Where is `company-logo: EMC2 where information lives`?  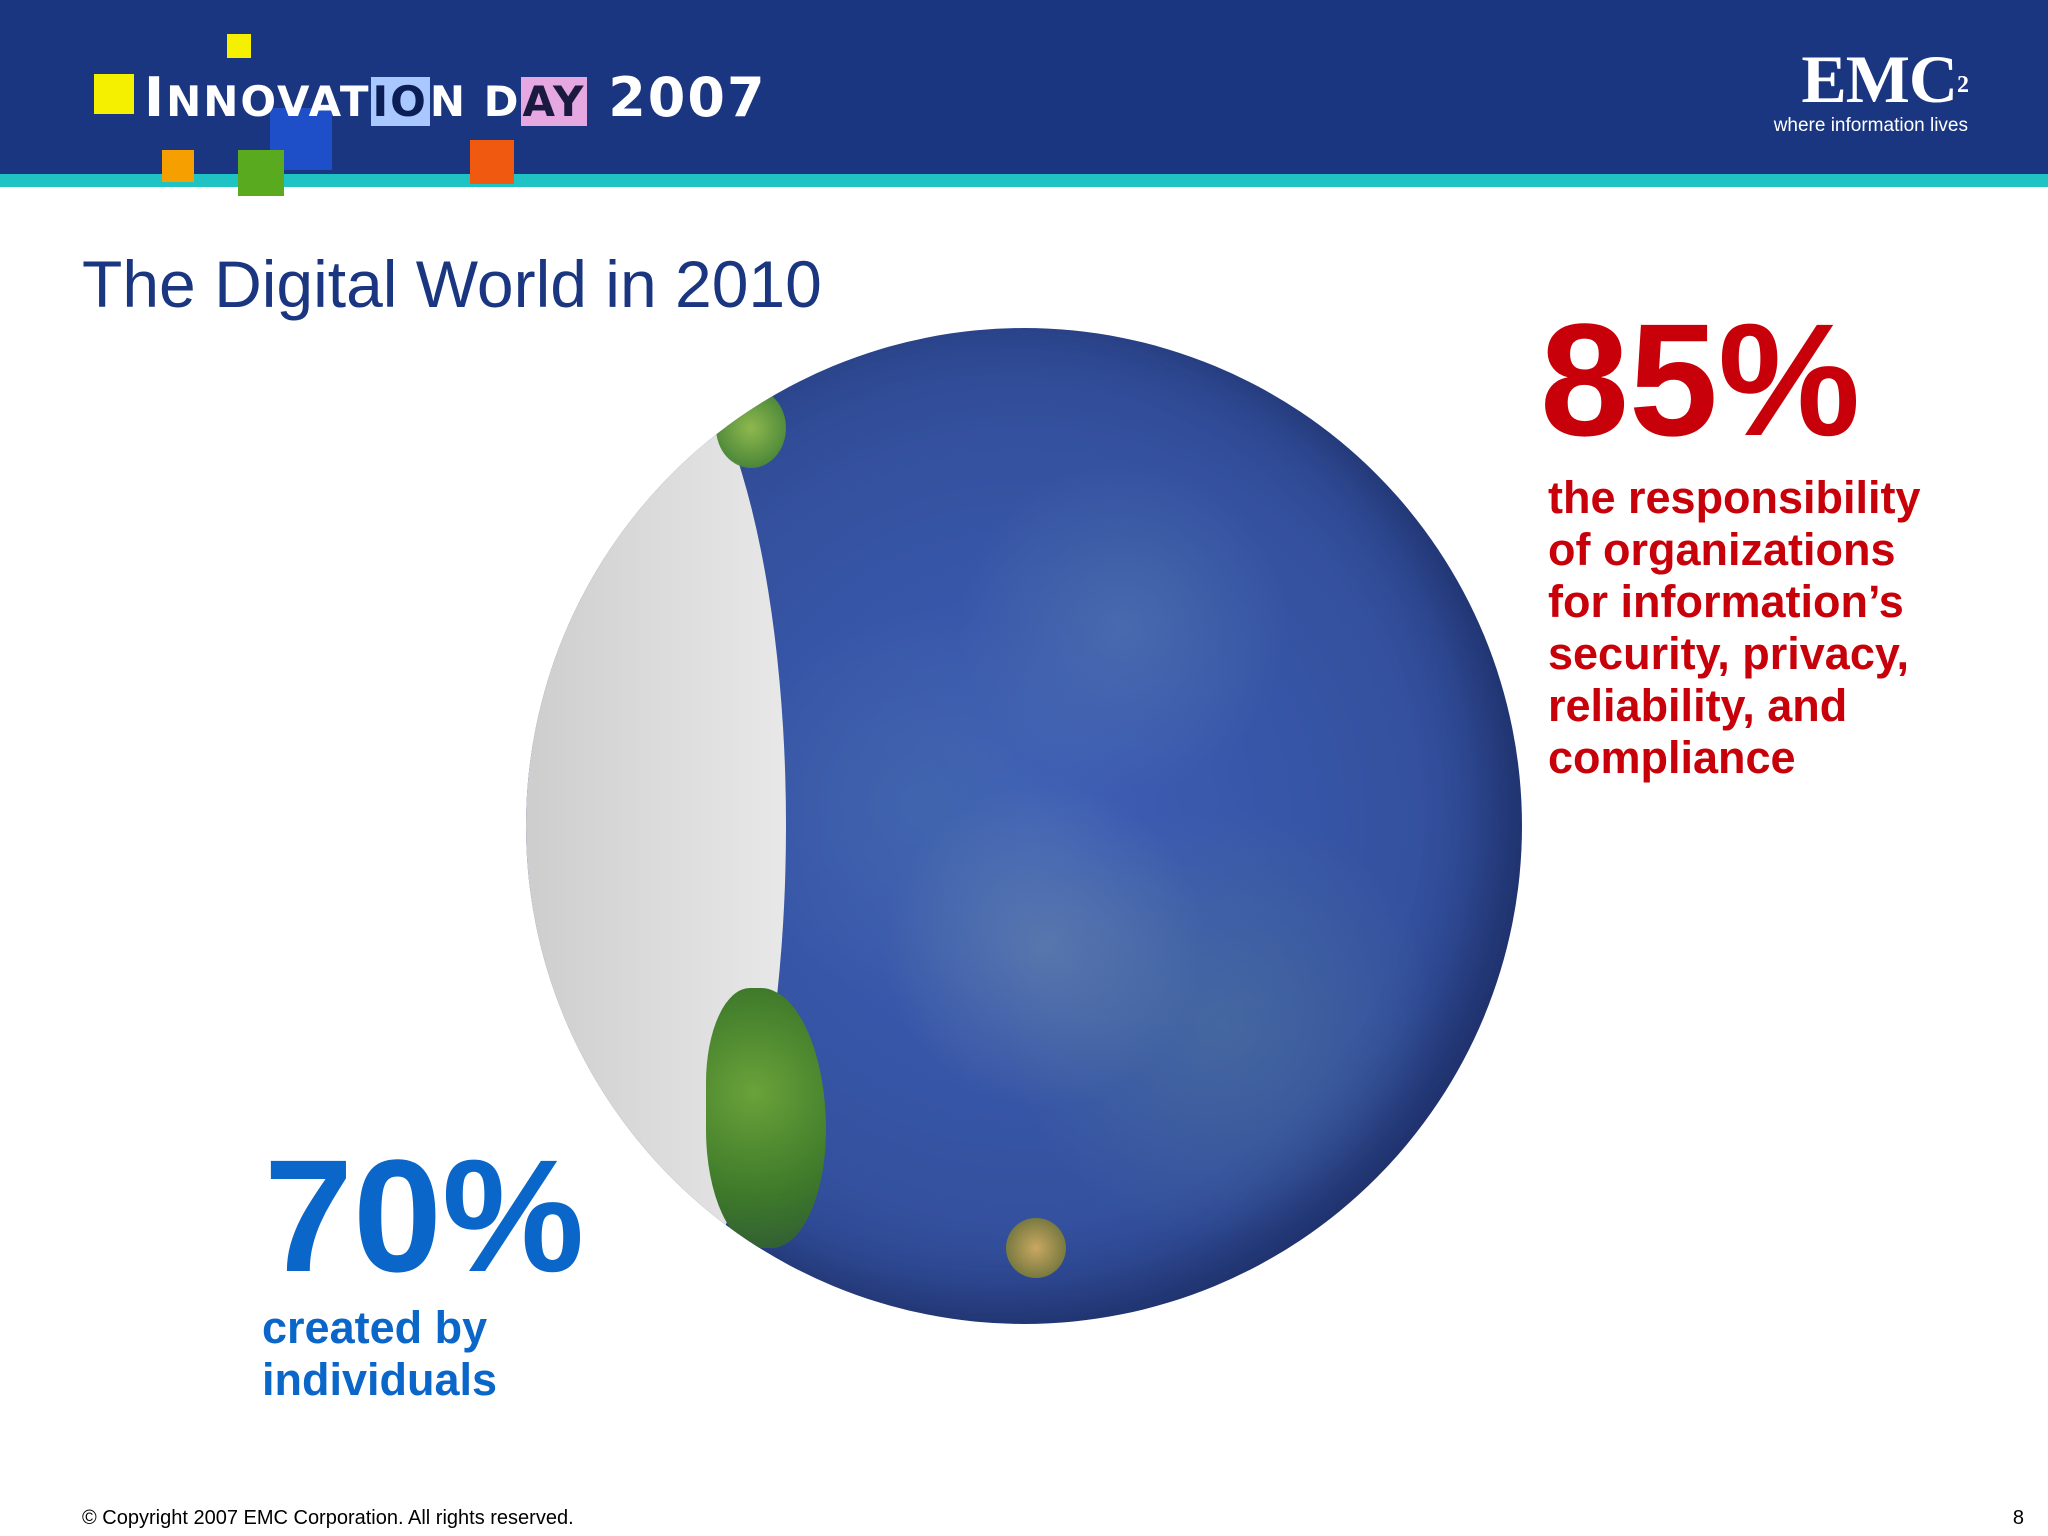 company-logo: EMC2 where information lives is located at coordinates (1848, 89).